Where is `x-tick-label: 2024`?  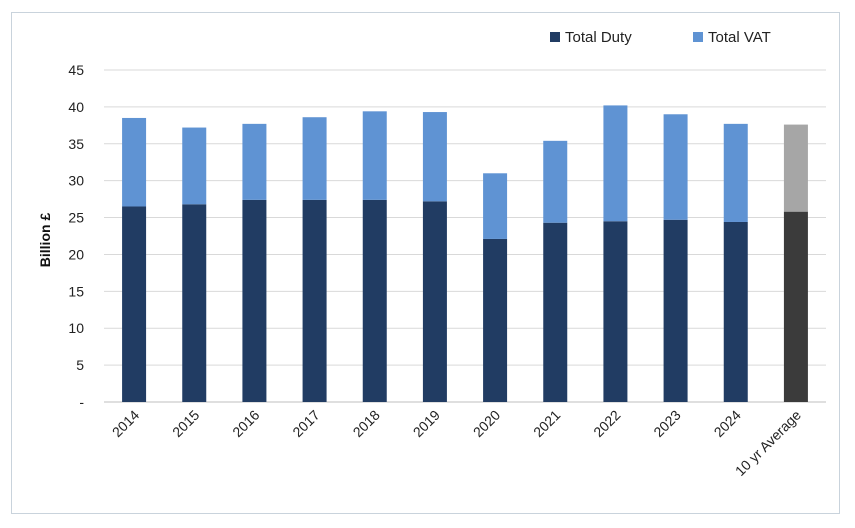 x-tick-label: 2024 is located at coordinates (727, 423).